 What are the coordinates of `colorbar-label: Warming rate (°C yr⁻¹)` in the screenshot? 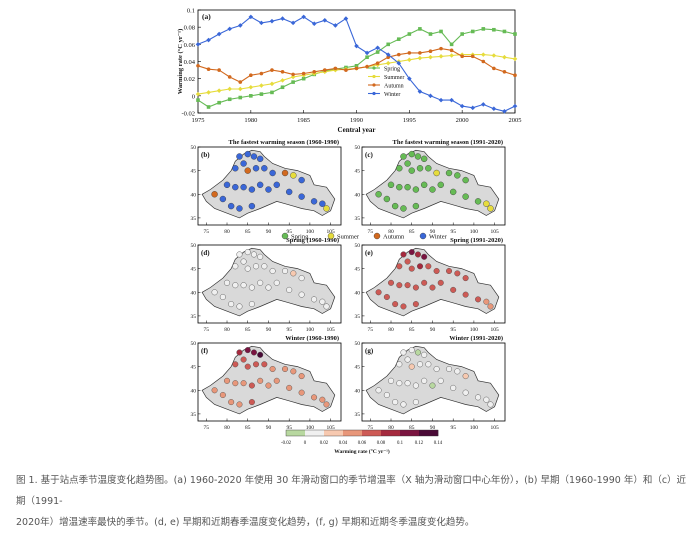 It's located at (362, 451).